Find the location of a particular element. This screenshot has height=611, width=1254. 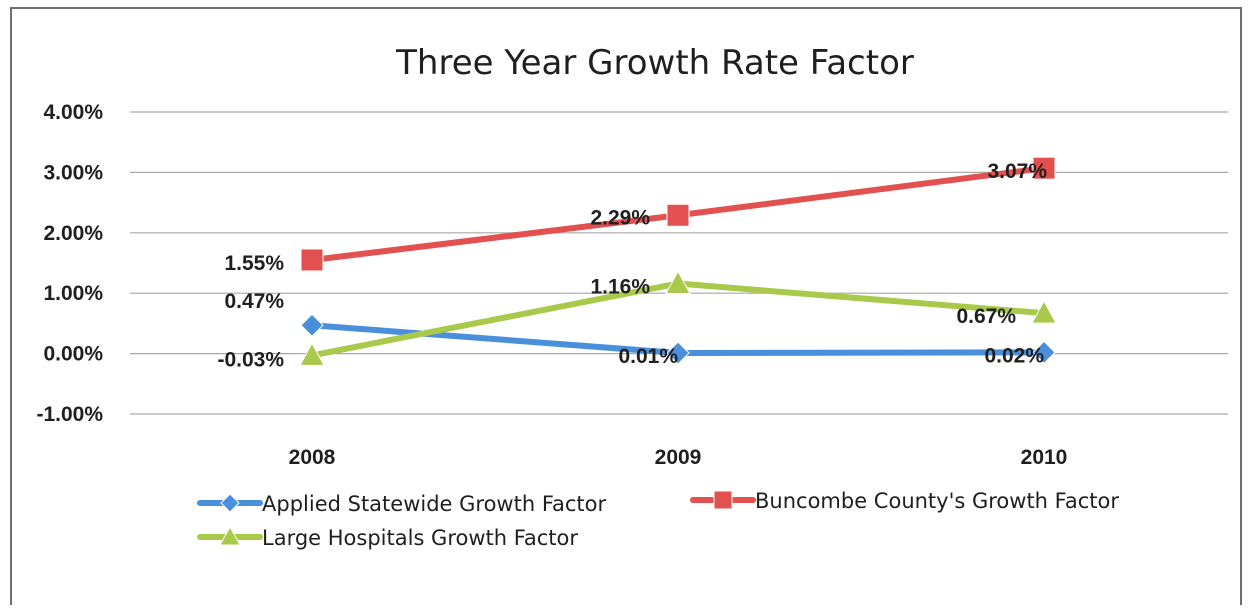

data-label: 0.02% is located at coordinates (1014, 355).